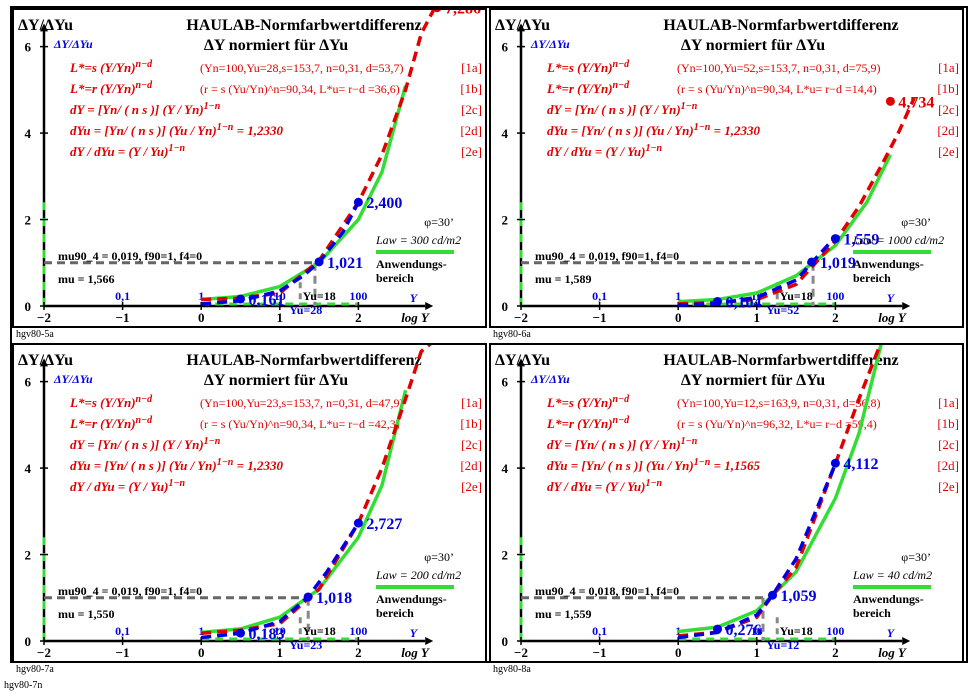 The image size is (975, 694). Describe the element at coordinates (512, 334) in the screenshot. I see `panel-code-2: hgv80-6a` at that location.